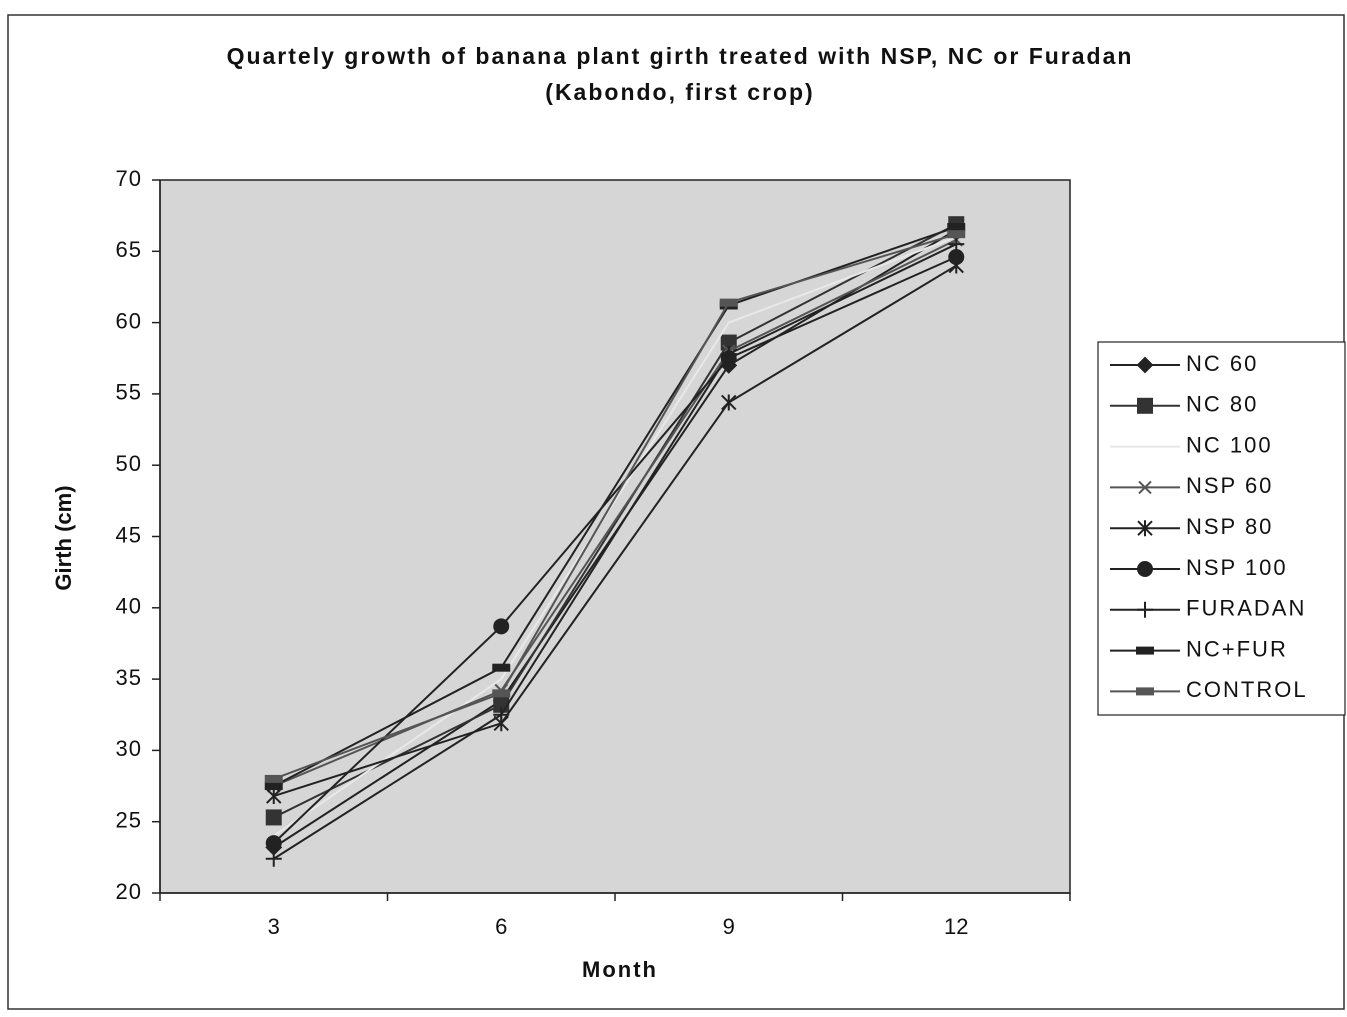  Describe the element at coordinates (129, 320) in the screenshot. I see `y-tick-label: 60` at that location.